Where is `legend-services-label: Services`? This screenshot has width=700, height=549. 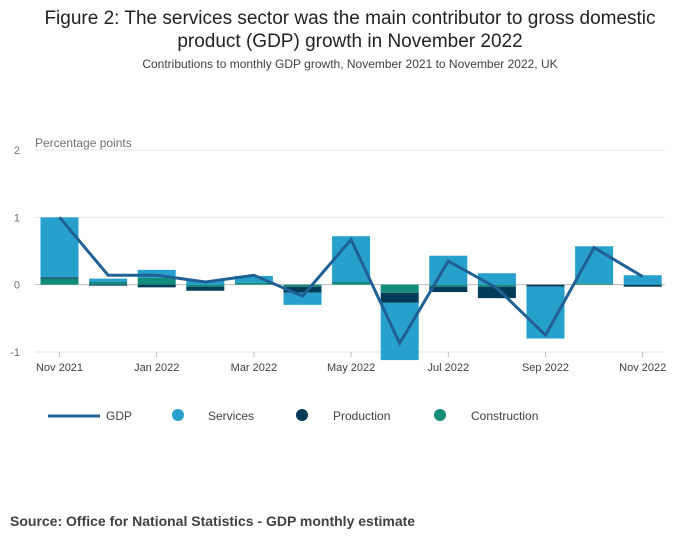
legend-services-label: Services is located at coordinates (231, 416).